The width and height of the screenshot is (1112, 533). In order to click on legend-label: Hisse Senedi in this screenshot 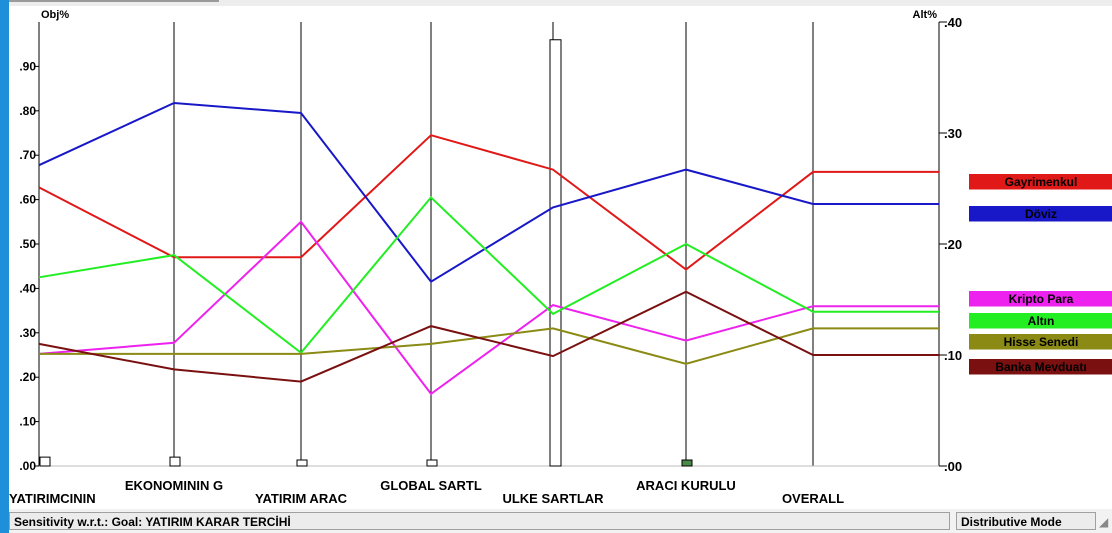, I will do `click(1041, 342)`.